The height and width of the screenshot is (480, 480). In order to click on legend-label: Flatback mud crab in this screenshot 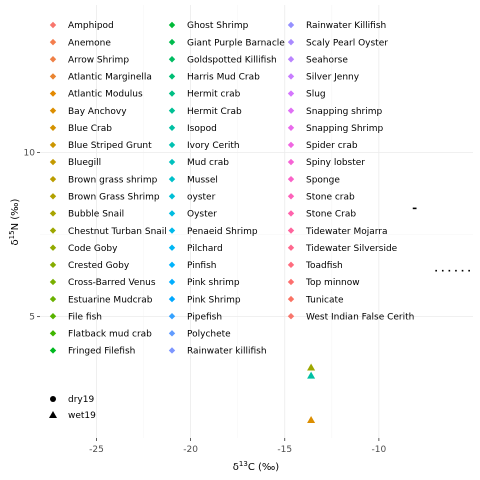, I will do `click(110, 335)`.